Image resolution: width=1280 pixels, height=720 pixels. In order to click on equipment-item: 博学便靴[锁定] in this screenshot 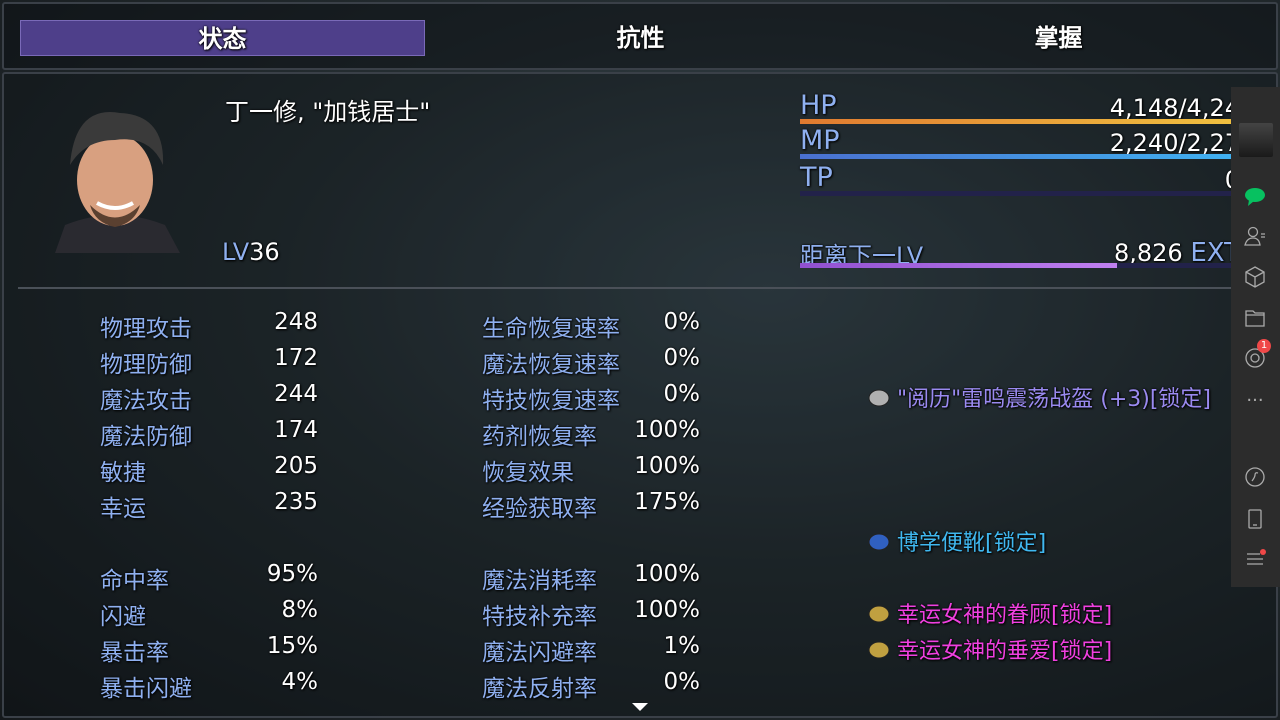, I will do `click(955, 541)`.